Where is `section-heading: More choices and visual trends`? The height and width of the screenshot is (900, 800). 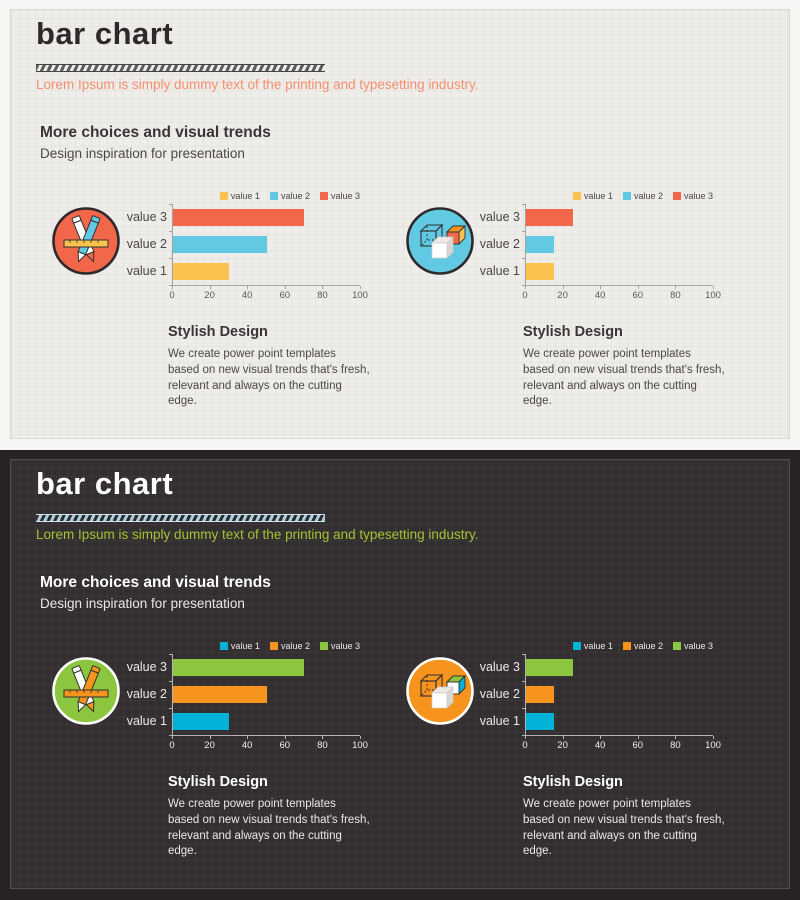
section-heading: More choices and visual trends is located at coordinates (155, 132).